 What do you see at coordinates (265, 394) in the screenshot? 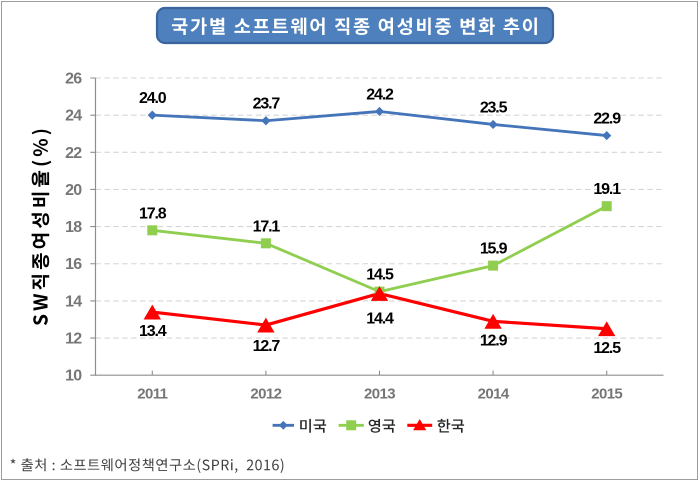
I see `svg-text: 2012` at bounding box center [265, 394].